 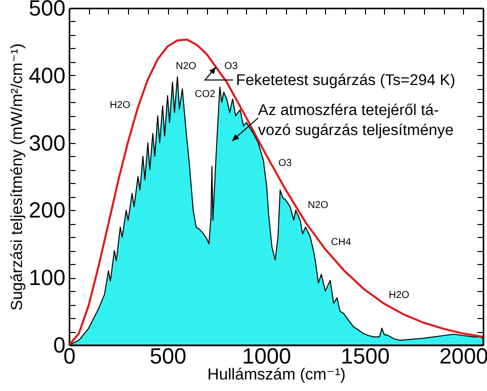 I want to click on y-axis-title: Sugárzási teljesítmény (mW/m²/cm⁻¹), so click(x=17, y=177).